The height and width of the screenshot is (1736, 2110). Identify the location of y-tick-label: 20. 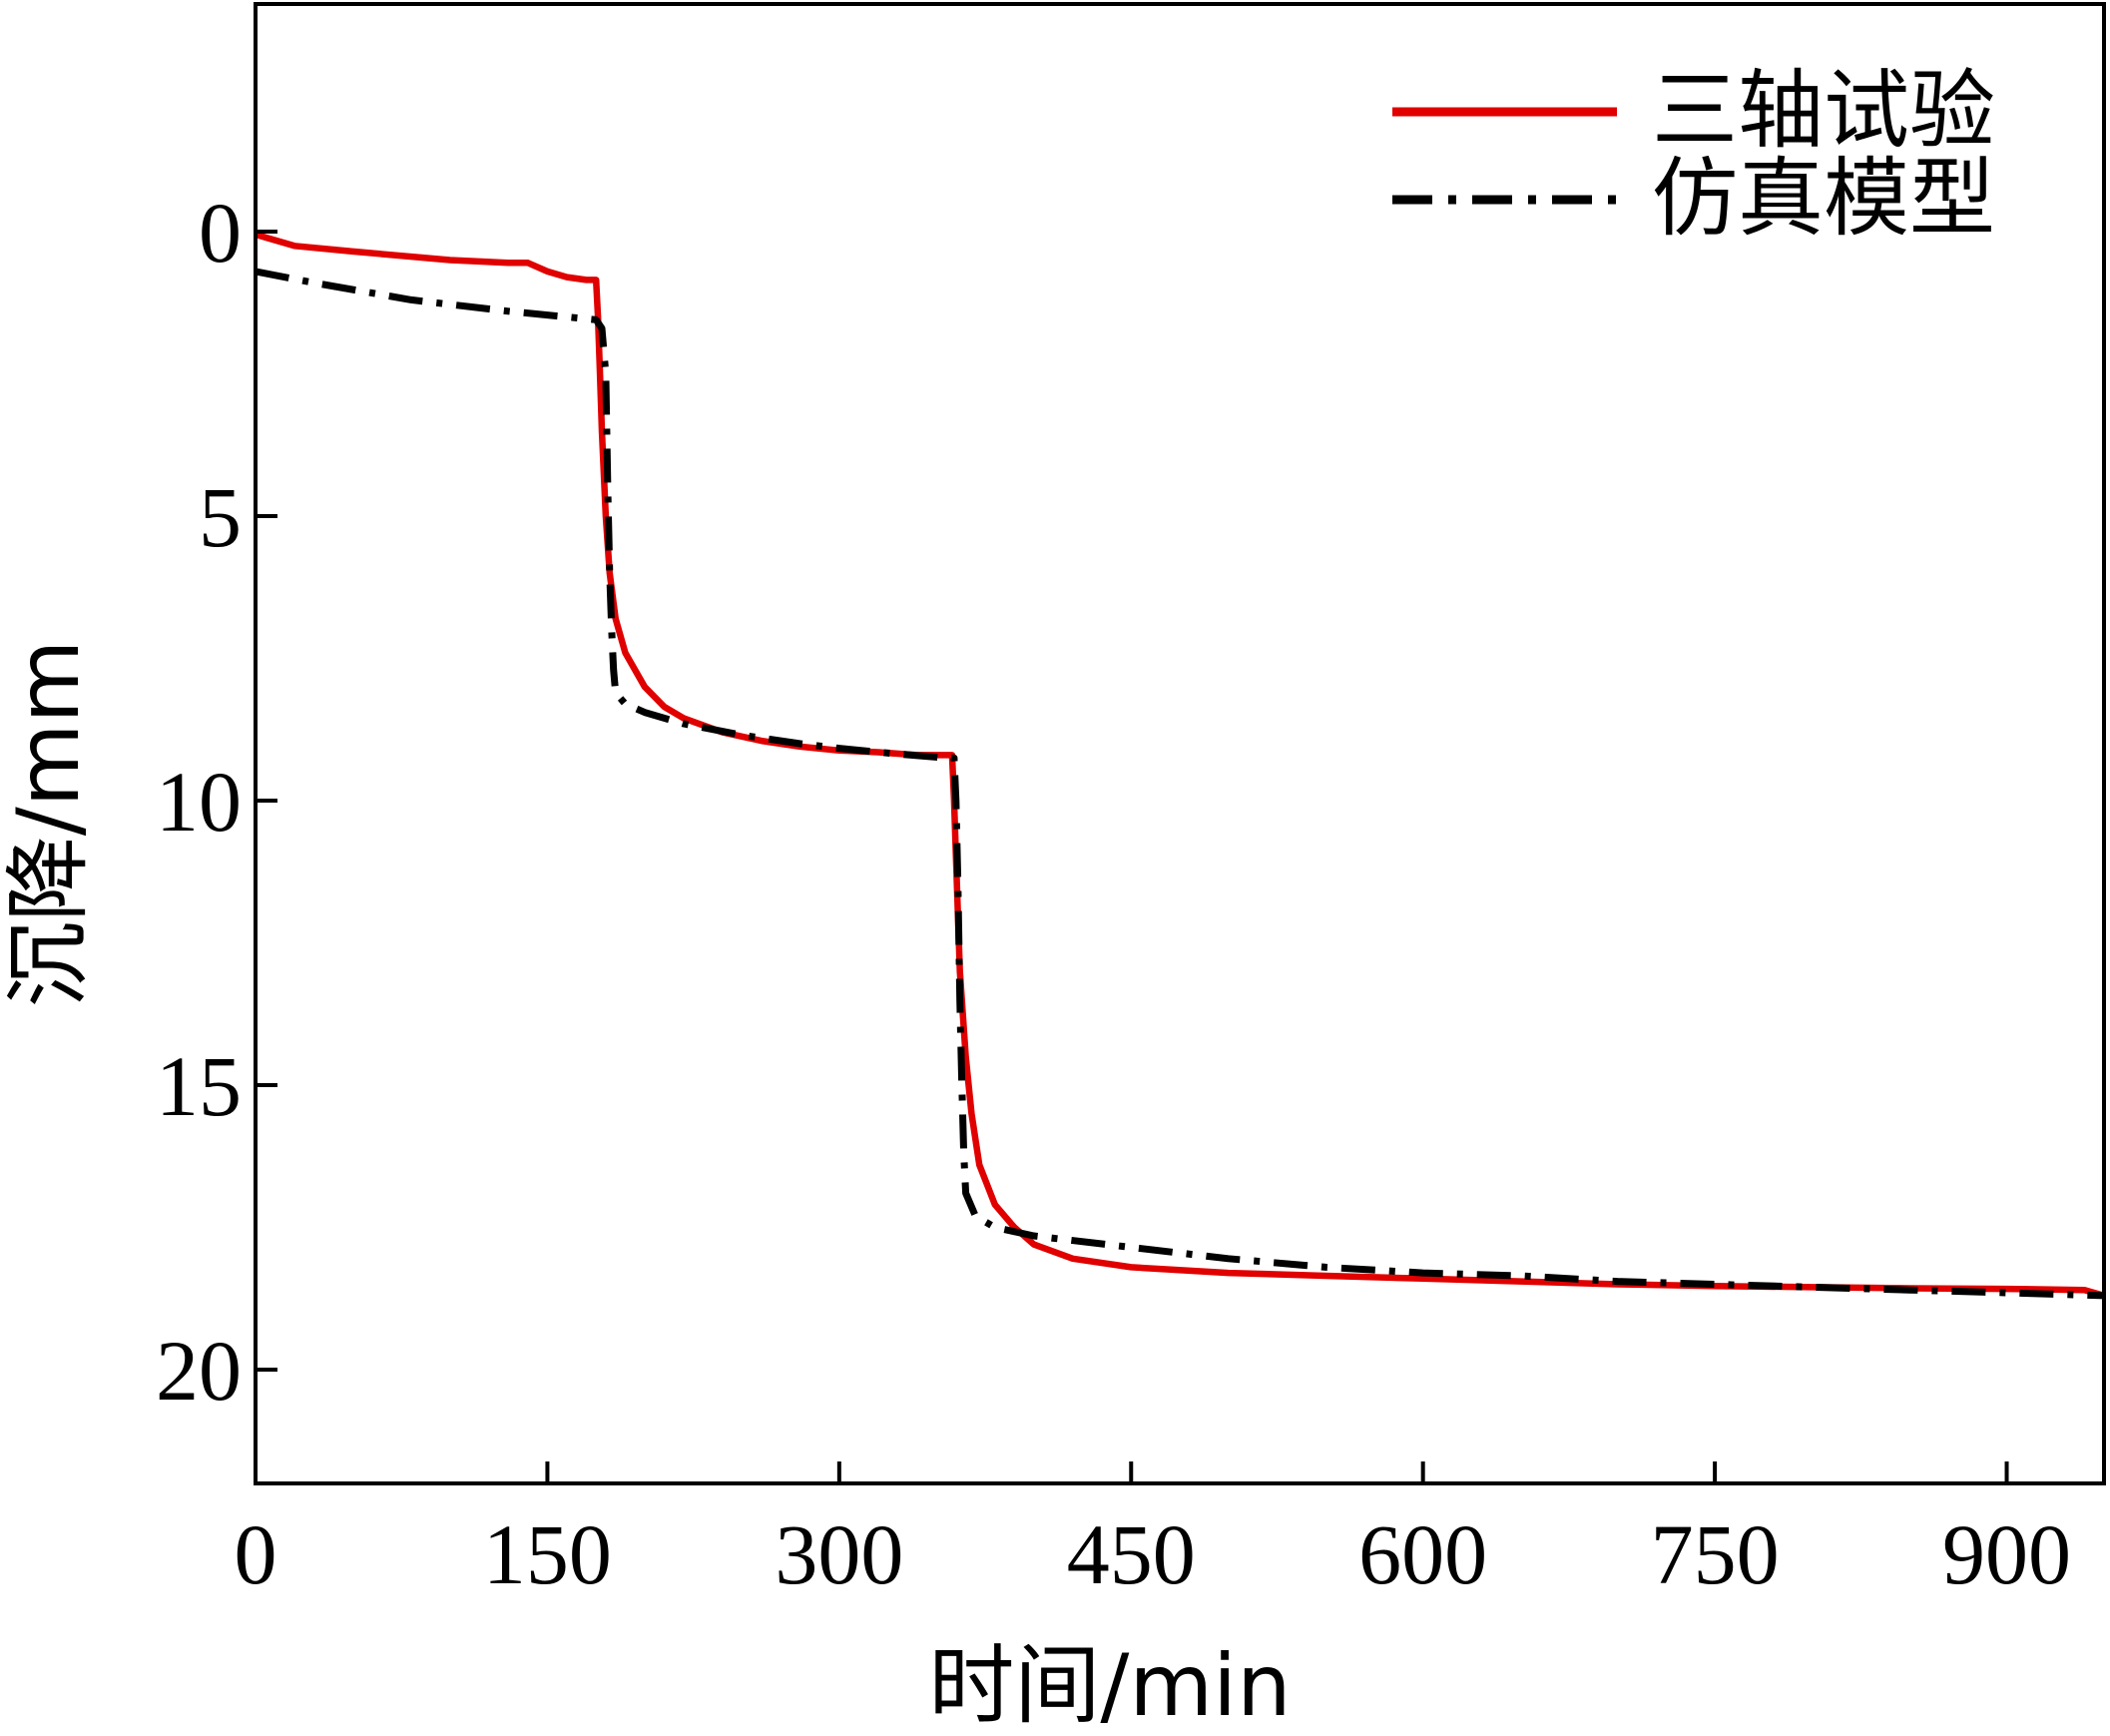
(199, 1371).